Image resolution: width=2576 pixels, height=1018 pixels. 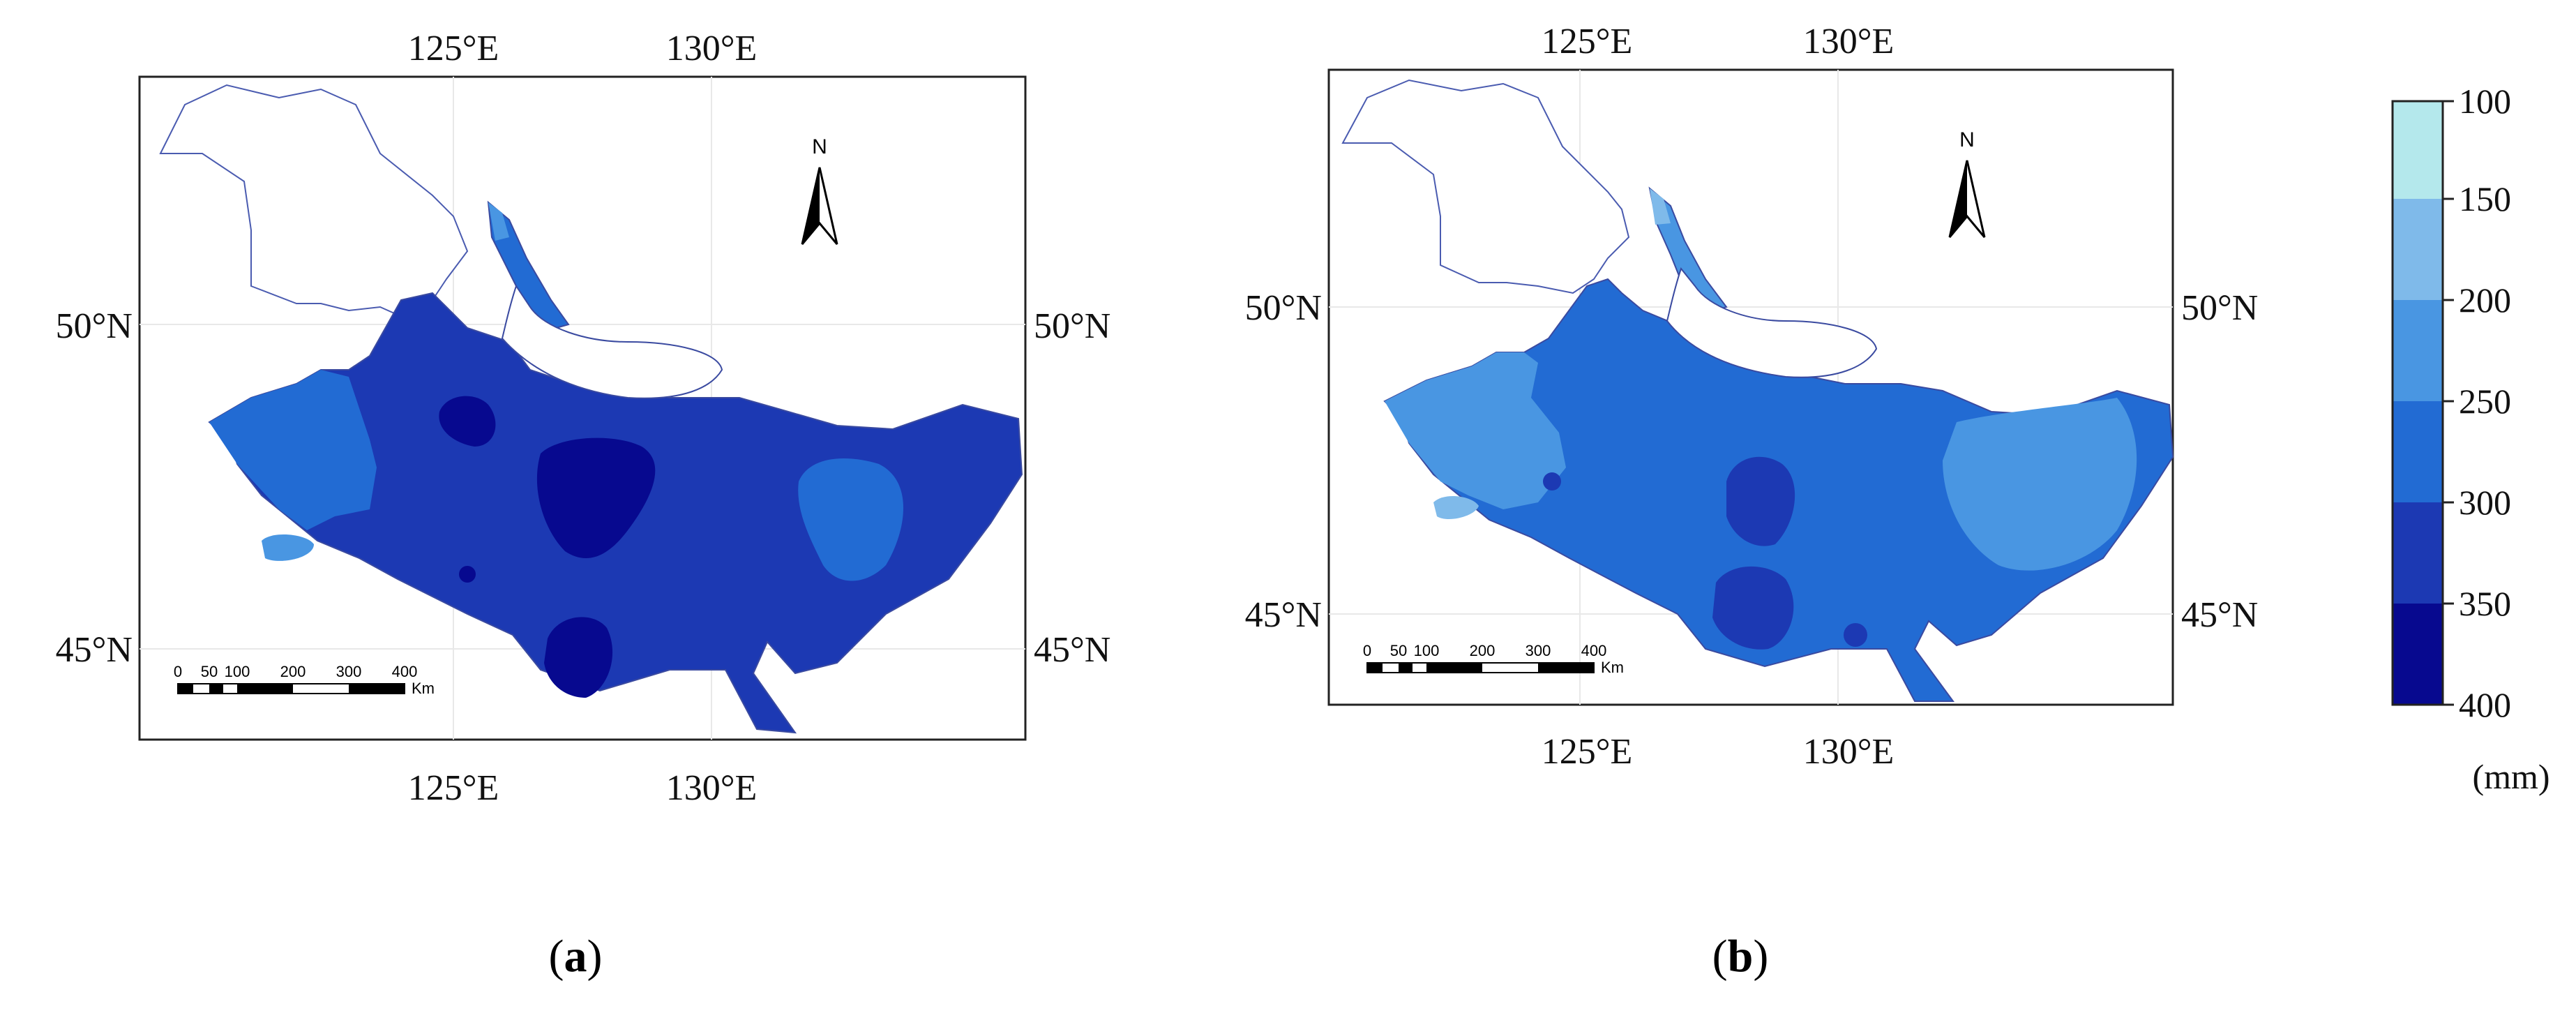 I want to click on dark-dot, so click(x=467, y=574).